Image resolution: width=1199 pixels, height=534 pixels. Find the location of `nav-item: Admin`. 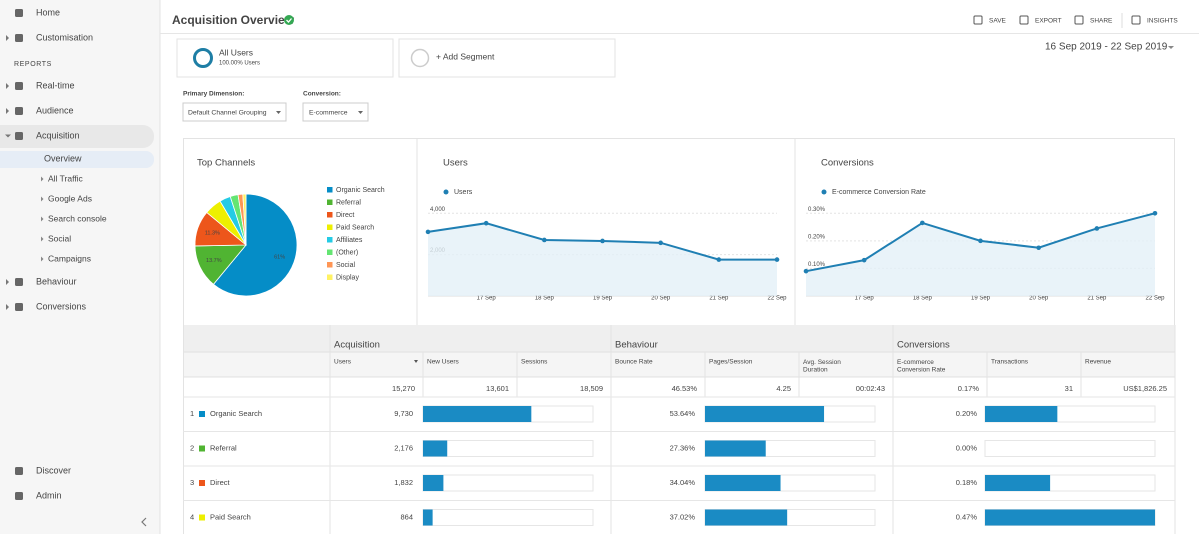

nav-item: Admin is located at coordinates (49, 495).